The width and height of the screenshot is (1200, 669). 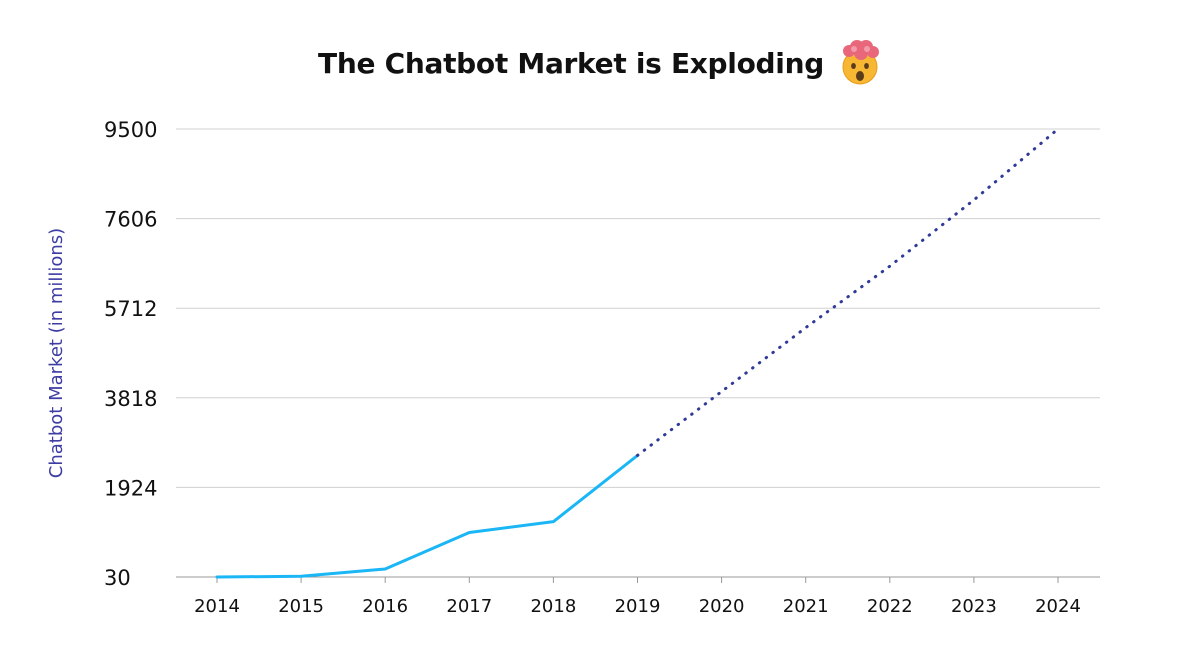 I want to click on y-tick-label: 30, so click(x=117, y=578).